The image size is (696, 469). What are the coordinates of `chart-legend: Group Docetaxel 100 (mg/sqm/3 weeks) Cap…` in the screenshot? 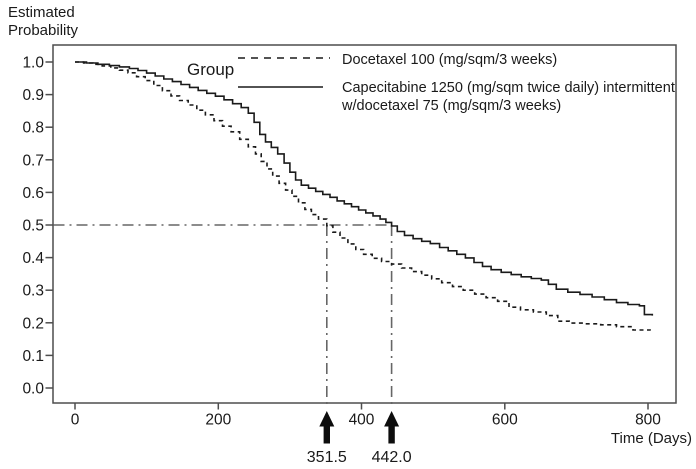 It's located at (431, 83).